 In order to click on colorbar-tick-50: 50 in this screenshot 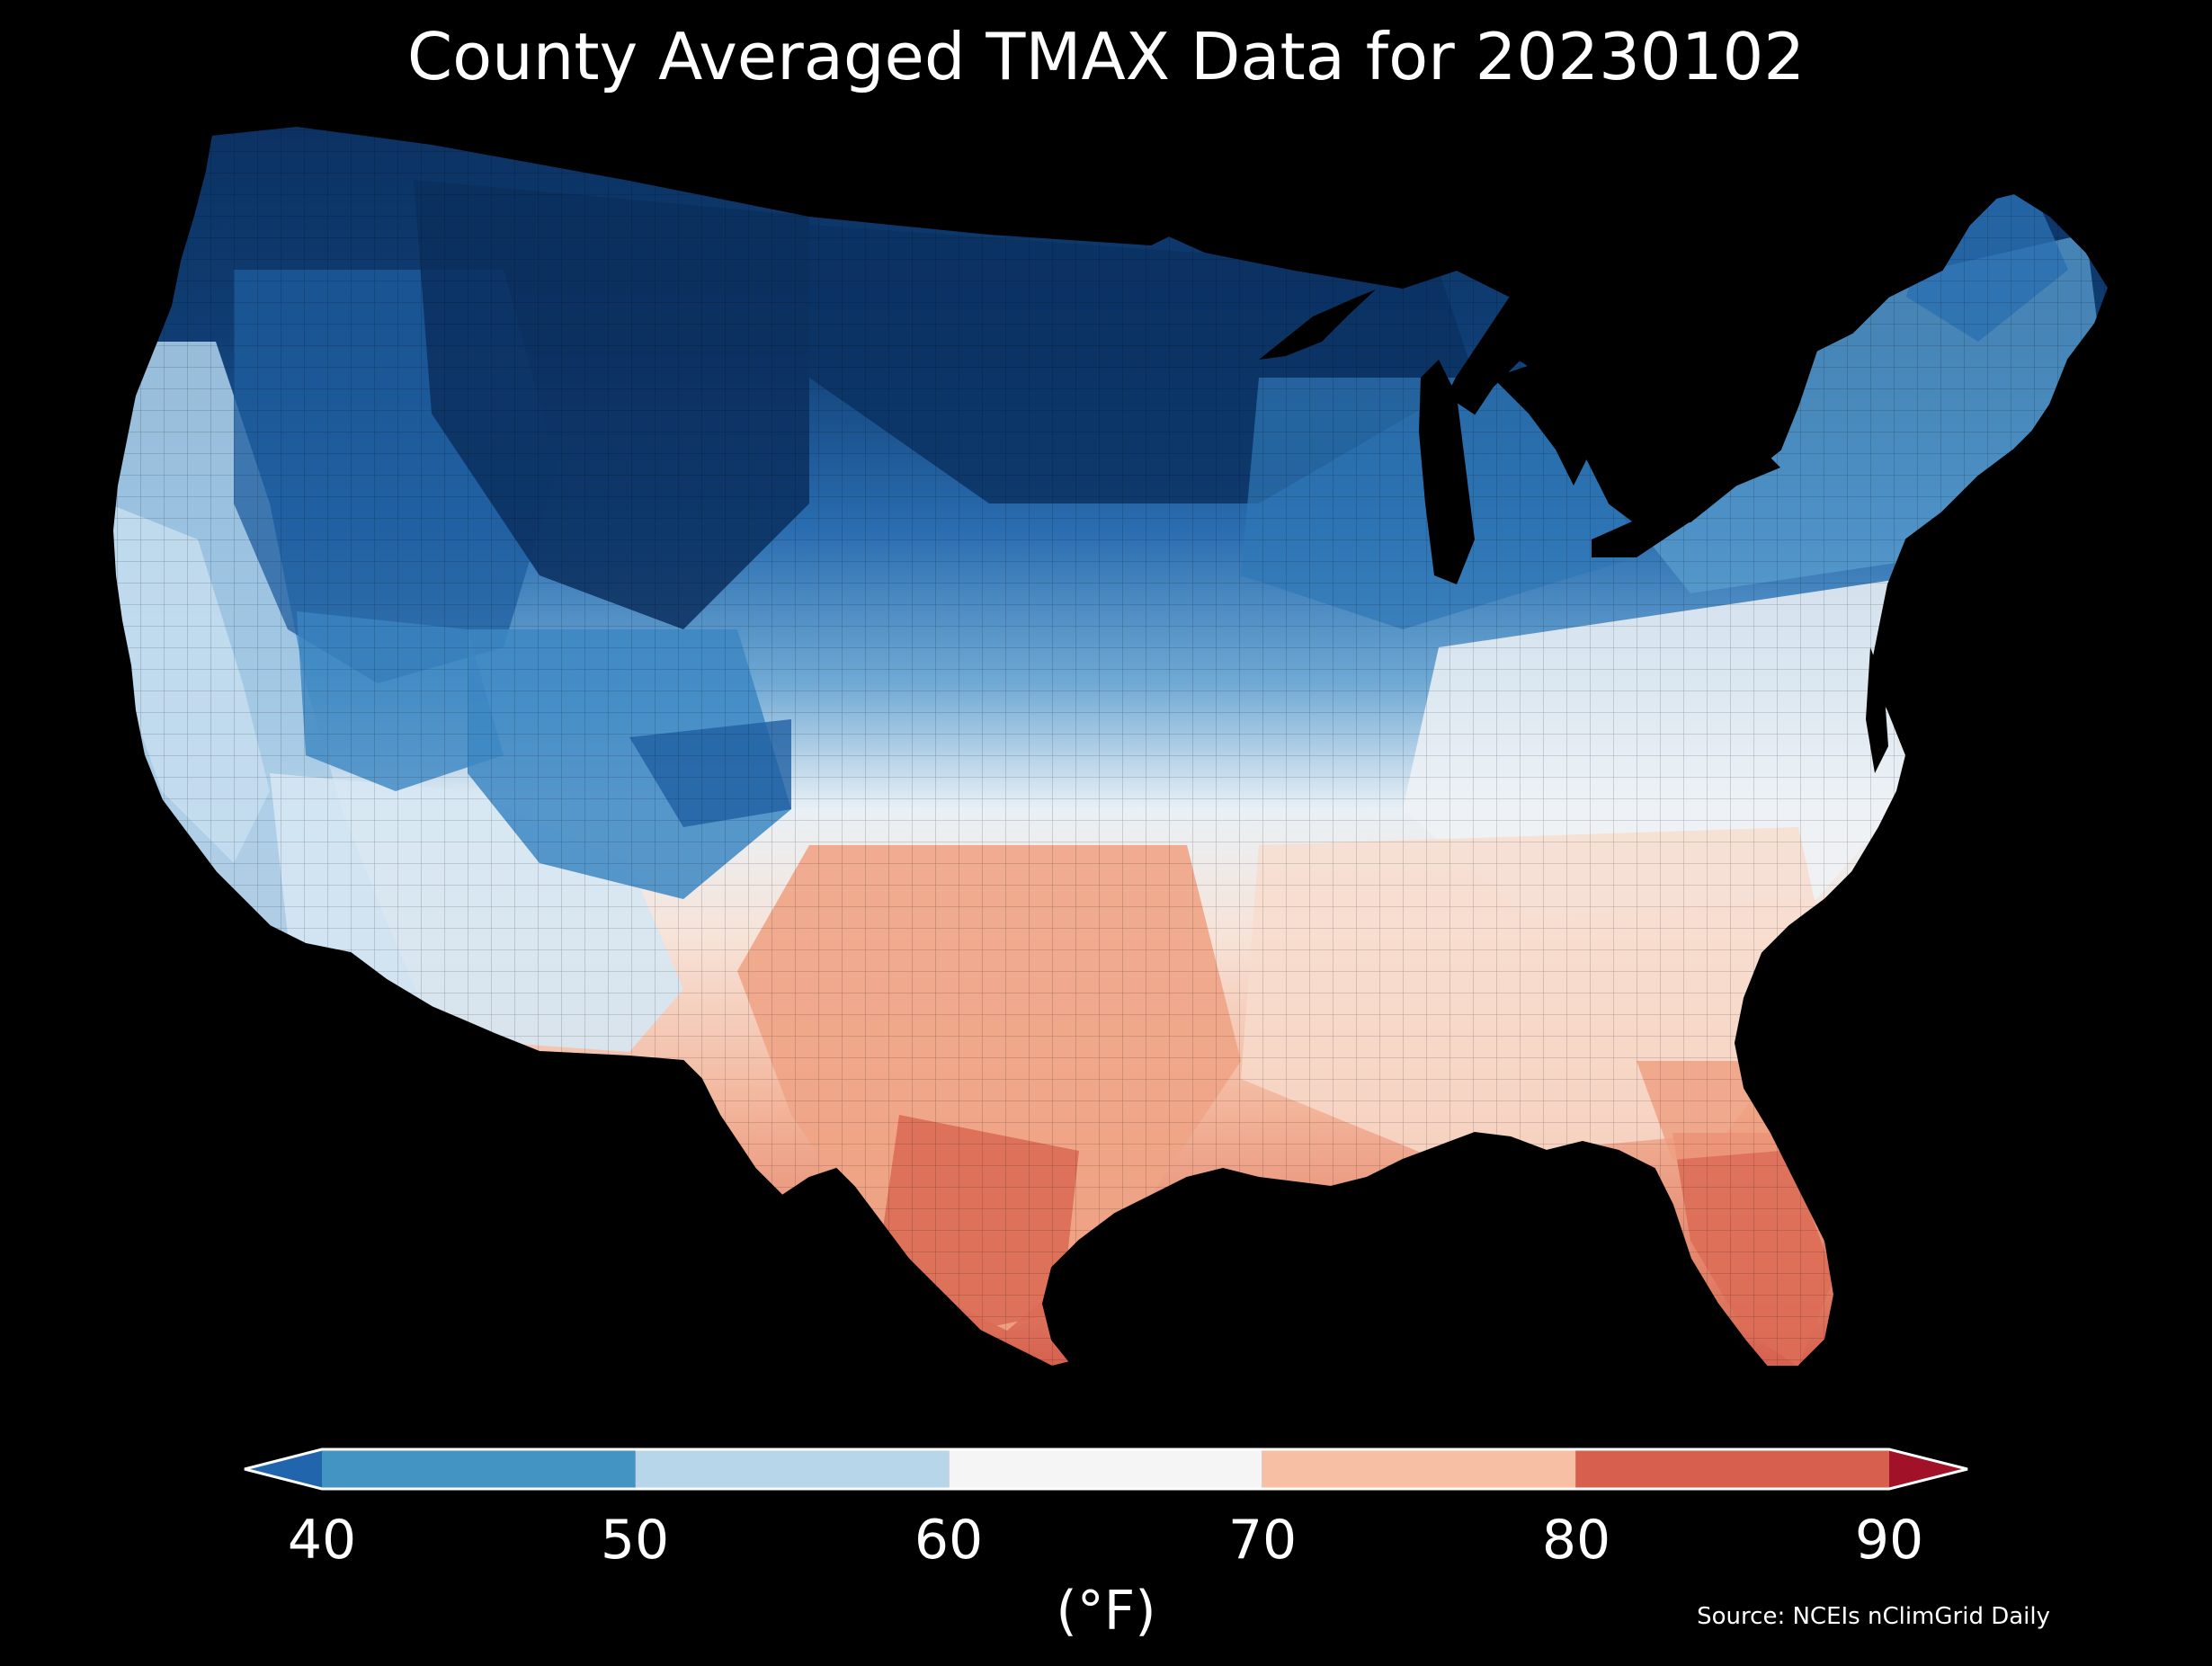, I will do `click(635, 1540)`.